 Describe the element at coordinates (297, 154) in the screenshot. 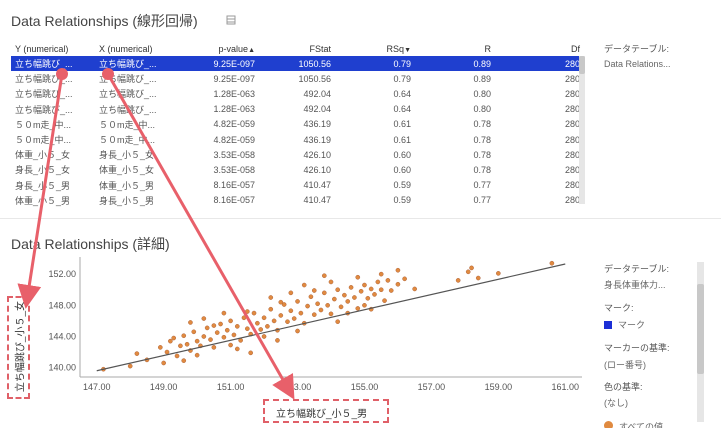

I see `table-row: 体重_小５_女 身長_小５_女 3.53E-058 426.10 0.60 0.78 280` at that location.